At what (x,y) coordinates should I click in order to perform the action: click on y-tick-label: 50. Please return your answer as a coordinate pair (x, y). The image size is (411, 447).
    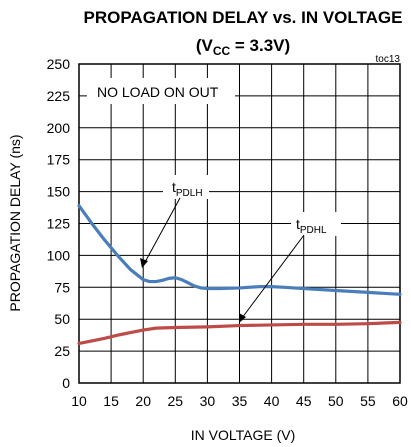
    Looking at the image, I should click on (62, 319).